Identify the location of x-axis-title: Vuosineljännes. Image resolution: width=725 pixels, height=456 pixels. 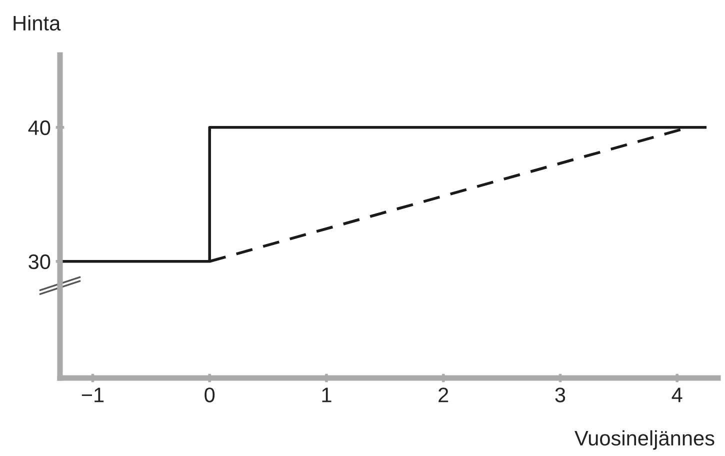
(644, 440).